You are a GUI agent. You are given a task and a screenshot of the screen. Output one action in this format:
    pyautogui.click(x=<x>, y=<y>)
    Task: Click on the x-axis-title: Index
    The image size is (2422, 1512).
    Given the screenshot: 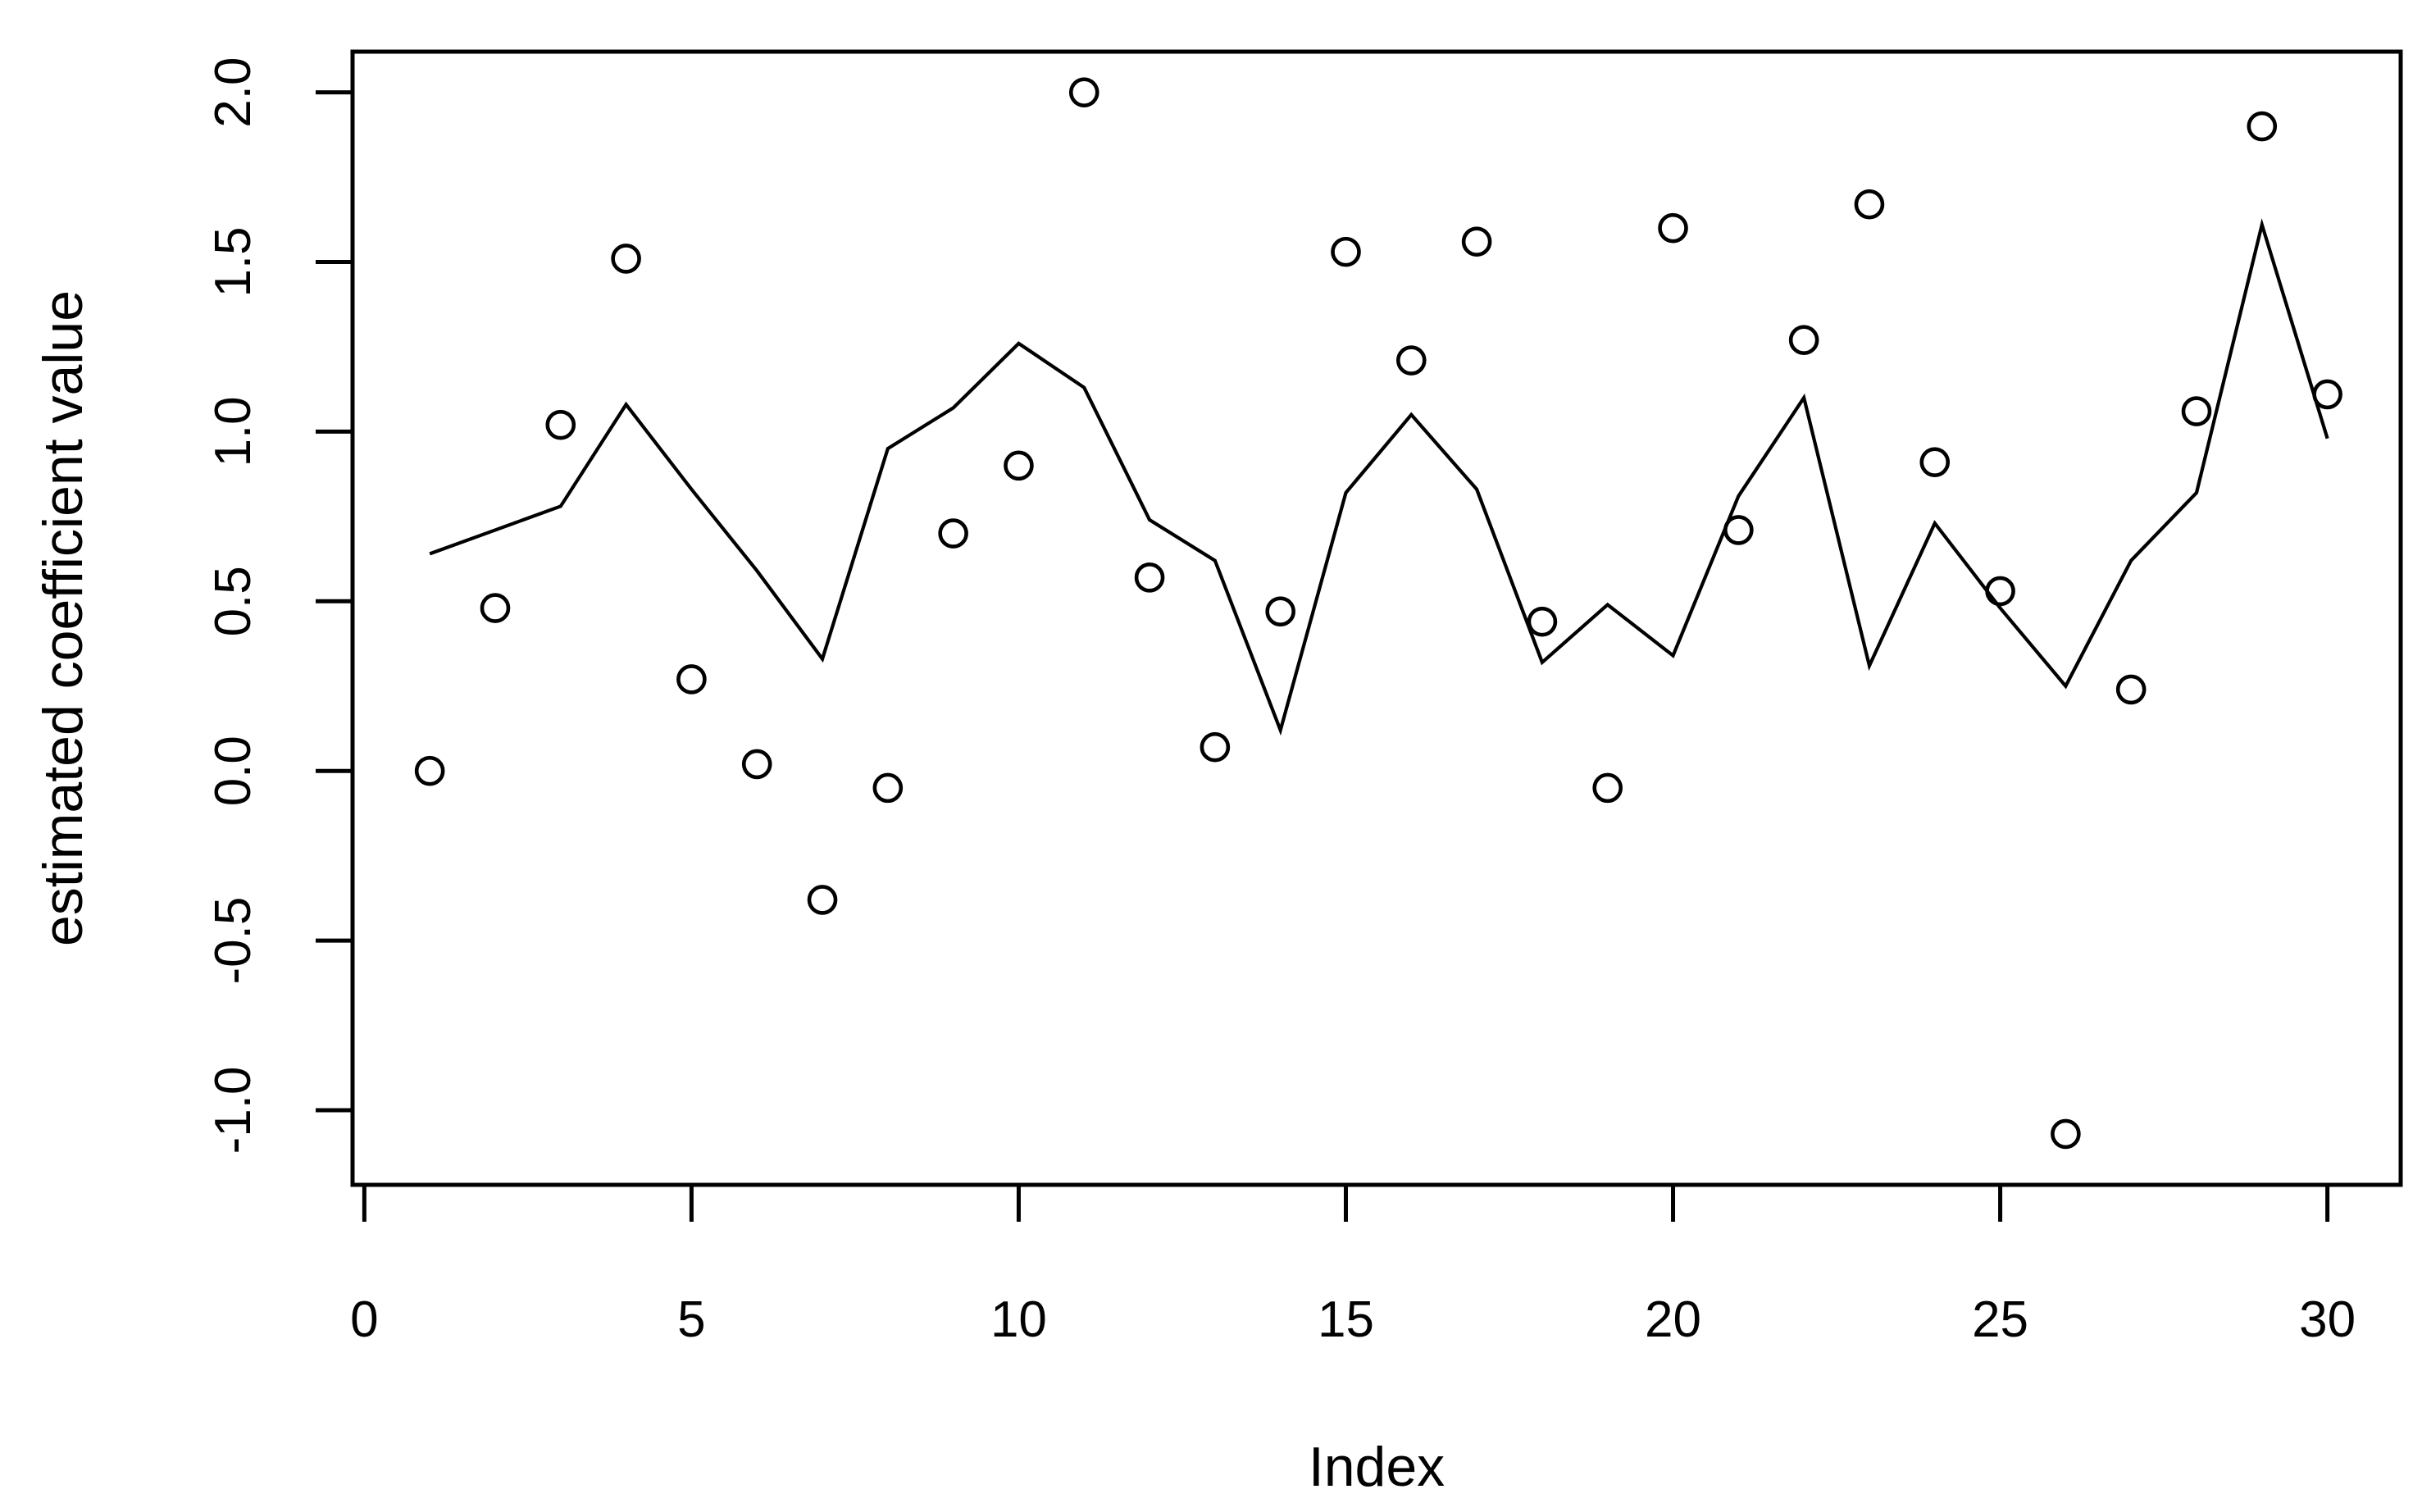 What is the action you would take?
    pyautogui.click(x=1377, y=1467)
    